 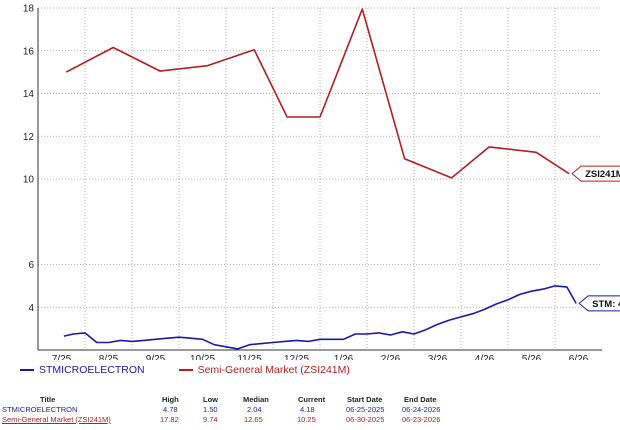 I want to click on legend-item-stm: STMICROELECTRON, so click(x=82, y=370).